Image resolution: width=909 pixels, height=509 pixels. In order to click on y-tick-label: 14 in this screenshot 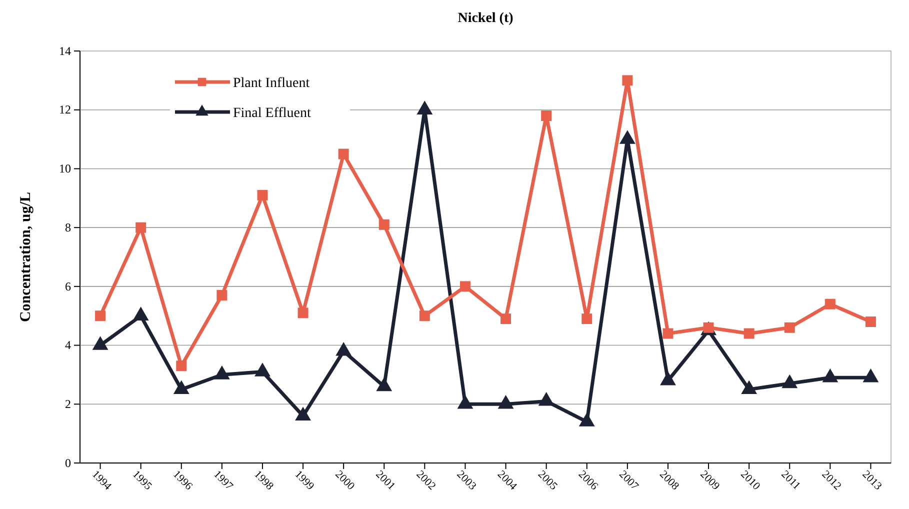, I will do `click(65, 51)`.